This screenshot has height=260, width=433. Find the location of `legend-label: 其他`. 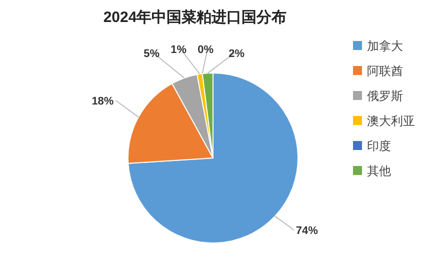

legend-label: 其他 is located at coordinates (379, 171).